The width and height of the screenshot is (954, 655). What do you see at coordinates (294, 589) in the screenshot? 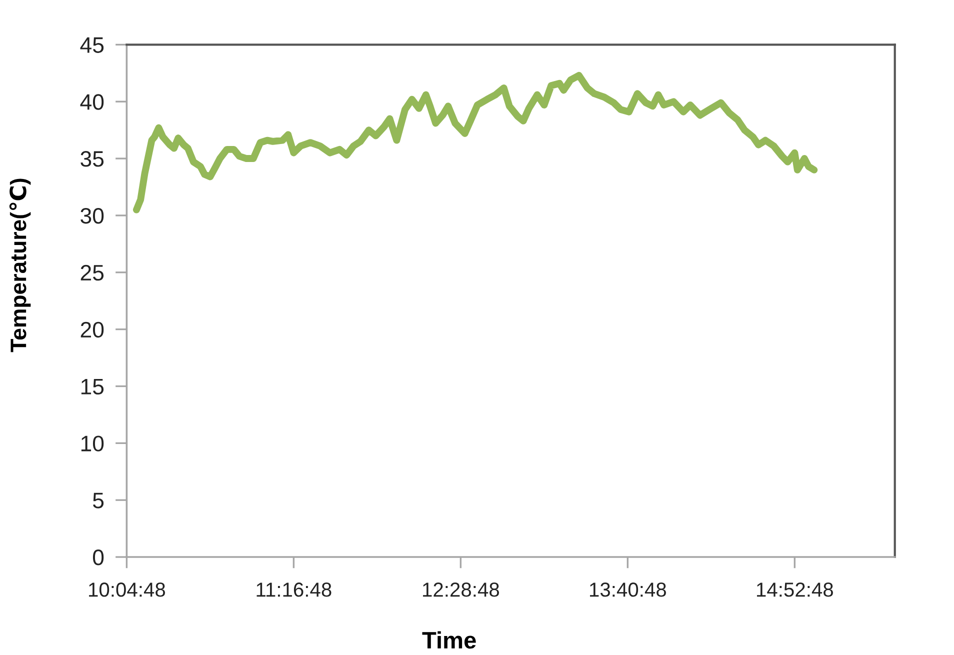
I see `x-tick-label: 11:16:48` at bounding box center [294, 589].